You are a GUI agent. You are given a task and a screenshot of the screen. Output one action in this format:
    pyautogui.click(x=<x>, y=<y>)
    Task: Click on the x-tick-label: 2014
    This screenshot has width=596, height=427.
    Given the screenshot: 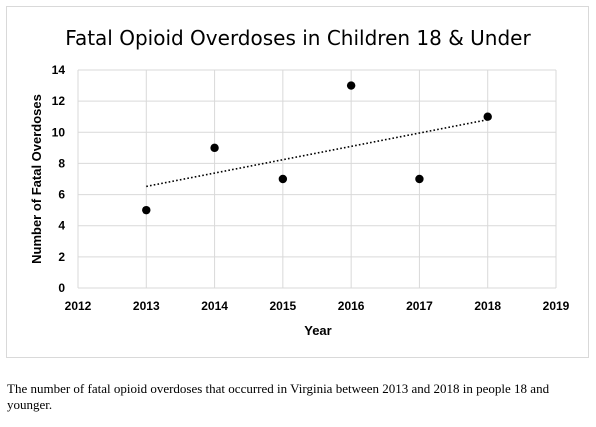 What is the action you would take?
    pyautogui.click(x=214, y=306)
    